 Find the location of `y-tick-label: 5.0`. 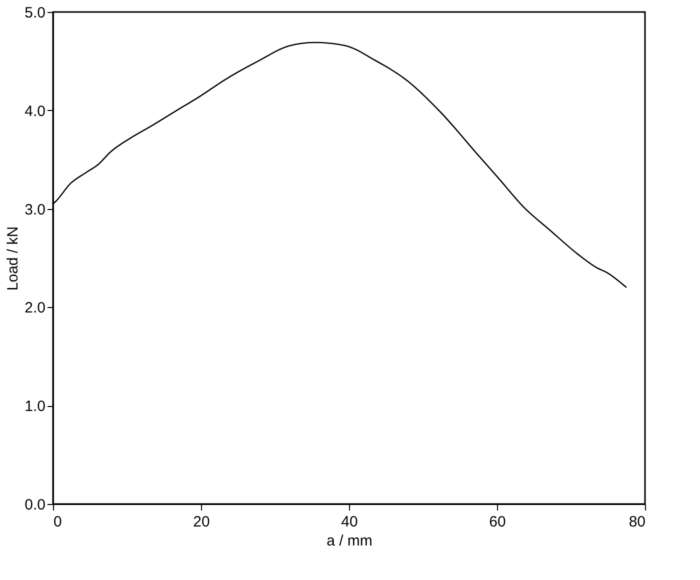

y-tick-label: 5.0 is located at coordinates (35, 13).